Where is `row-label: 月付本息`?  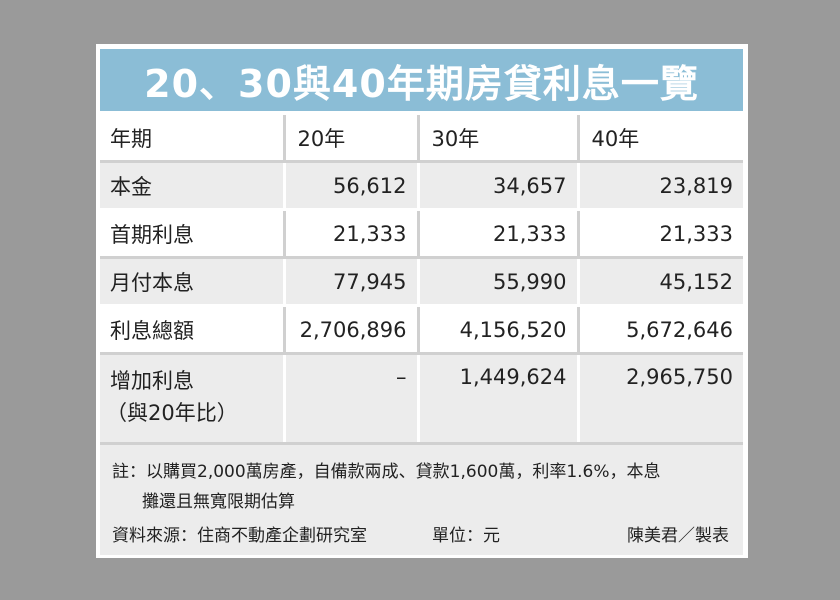
row-label: 月付本息 is located at coordinates (193, 282).